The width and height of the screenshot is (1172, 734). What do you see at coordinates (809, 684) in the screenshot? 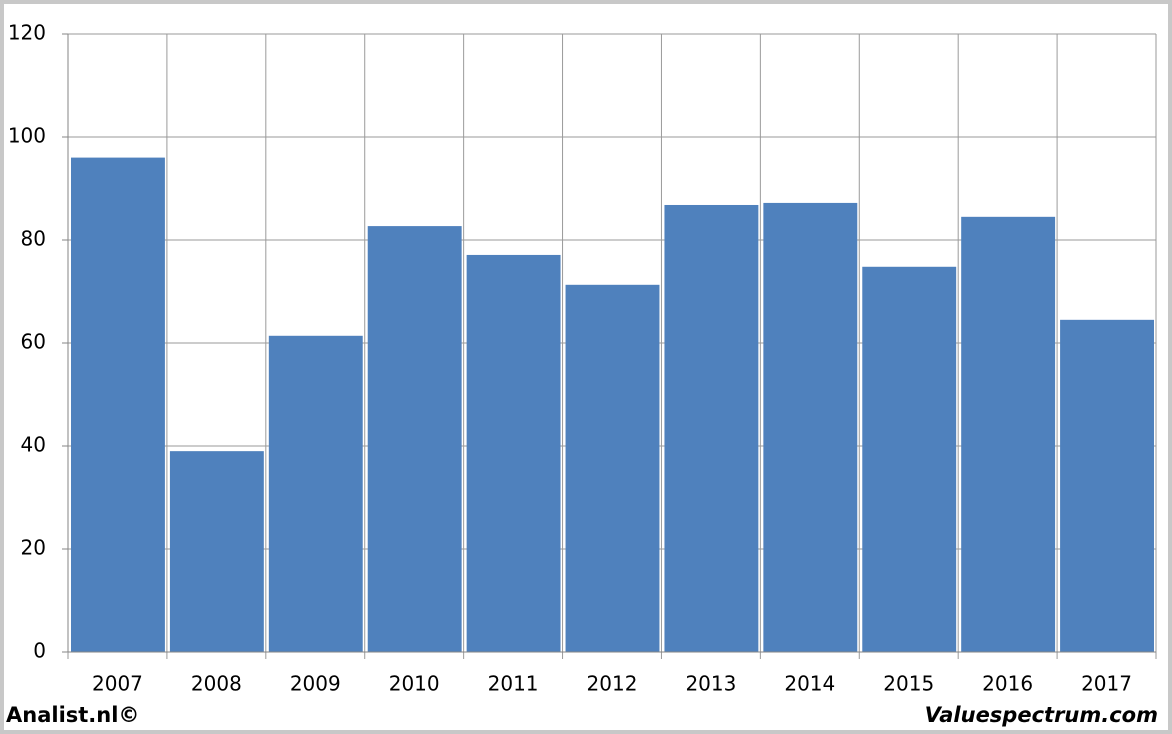
I see `x-tick-label: 2014` at bounding box center [809, 684].